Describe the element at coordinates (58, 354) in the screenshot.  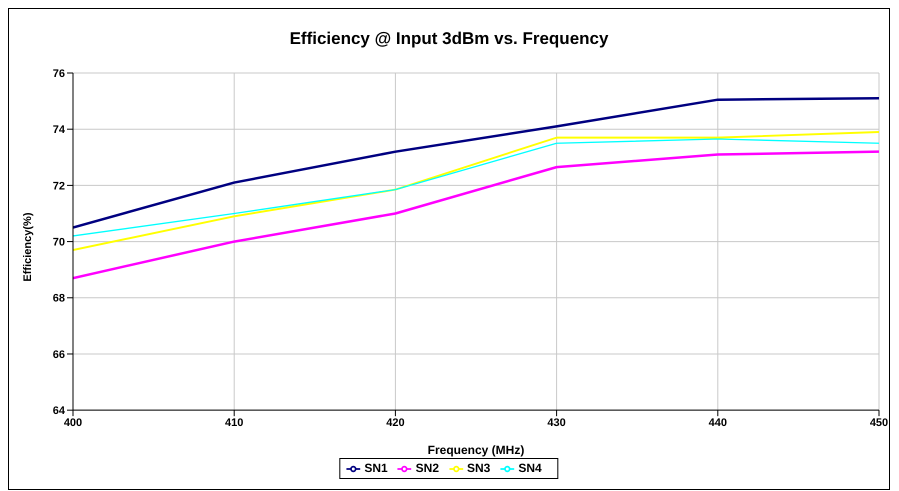
I see `y-tick-label: 66` at that location.